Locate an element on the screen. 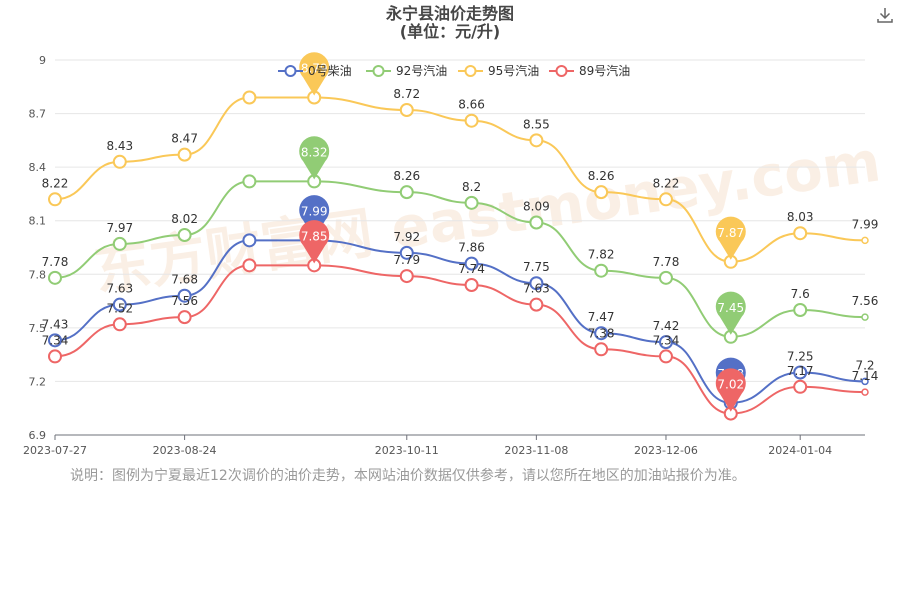 This screenshot has width=900, height=600. pin-label: 8.79 is located at coordinates (314, 69).